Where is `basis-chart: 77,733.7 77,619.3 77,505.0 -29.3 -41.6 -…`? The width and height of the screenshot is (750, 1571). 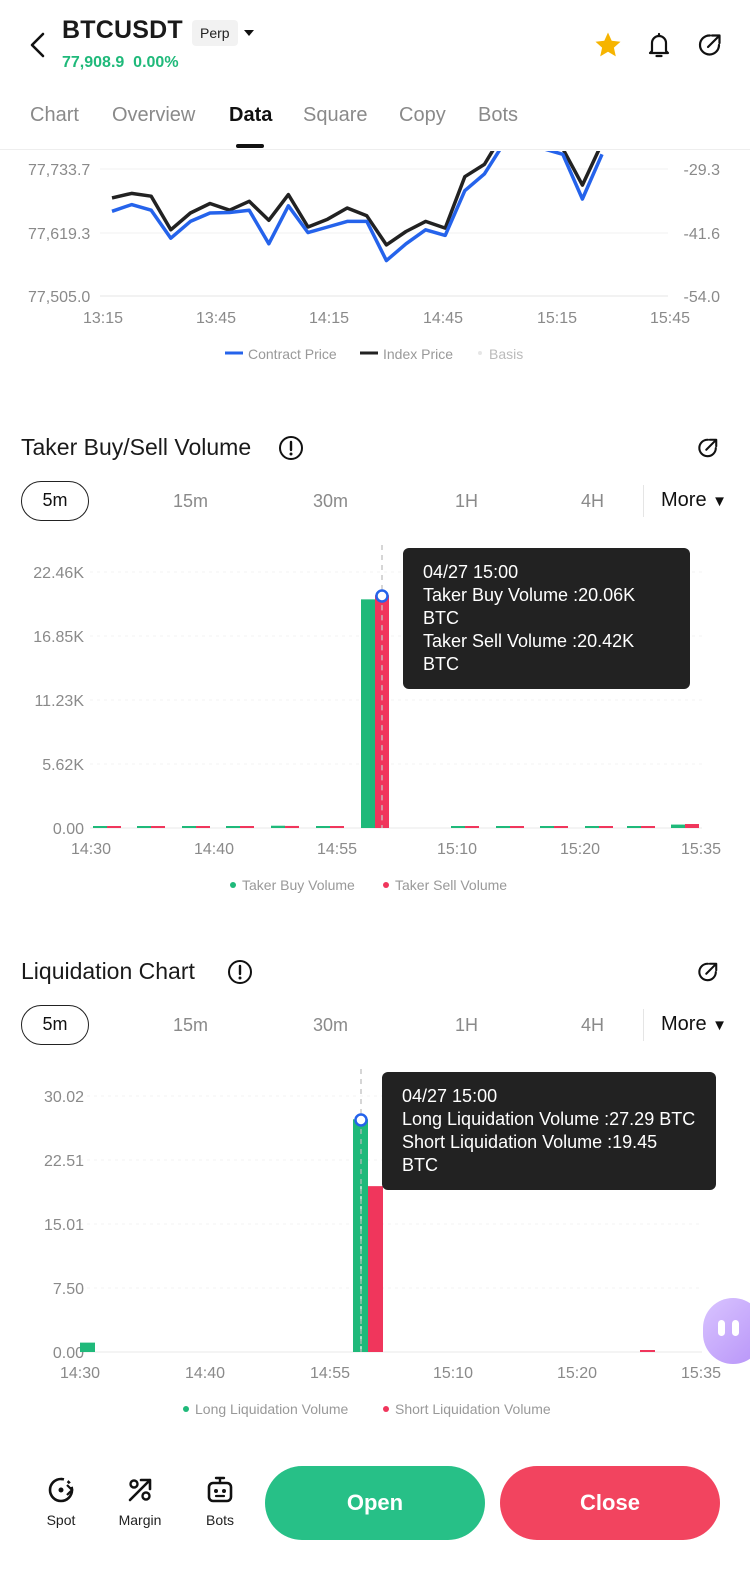
basis-chart: 77,733.7 77,619.3 77,505.0 -29.3 -41.6 -… is located at coordinates (375, 266).